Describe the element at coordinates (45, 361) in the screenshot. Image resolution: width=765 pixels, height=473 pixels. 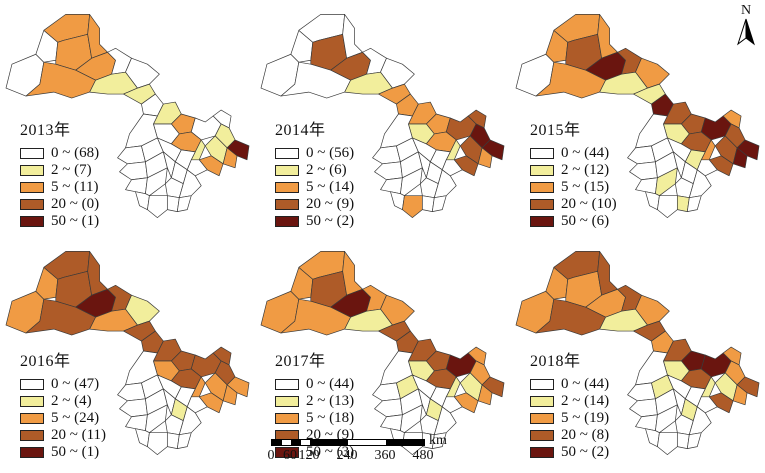
I see `legend-title: 2016年` at that location.